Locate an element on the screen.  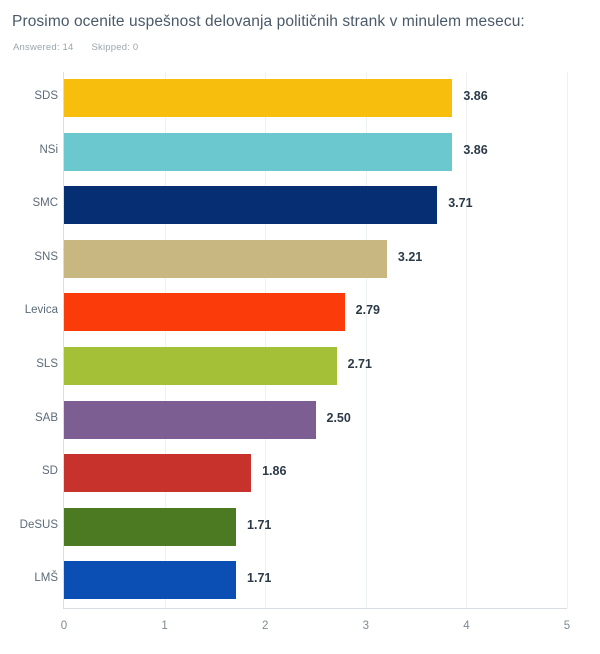
x-axis-tick-label: 1 is located at coordinates (164, 626).